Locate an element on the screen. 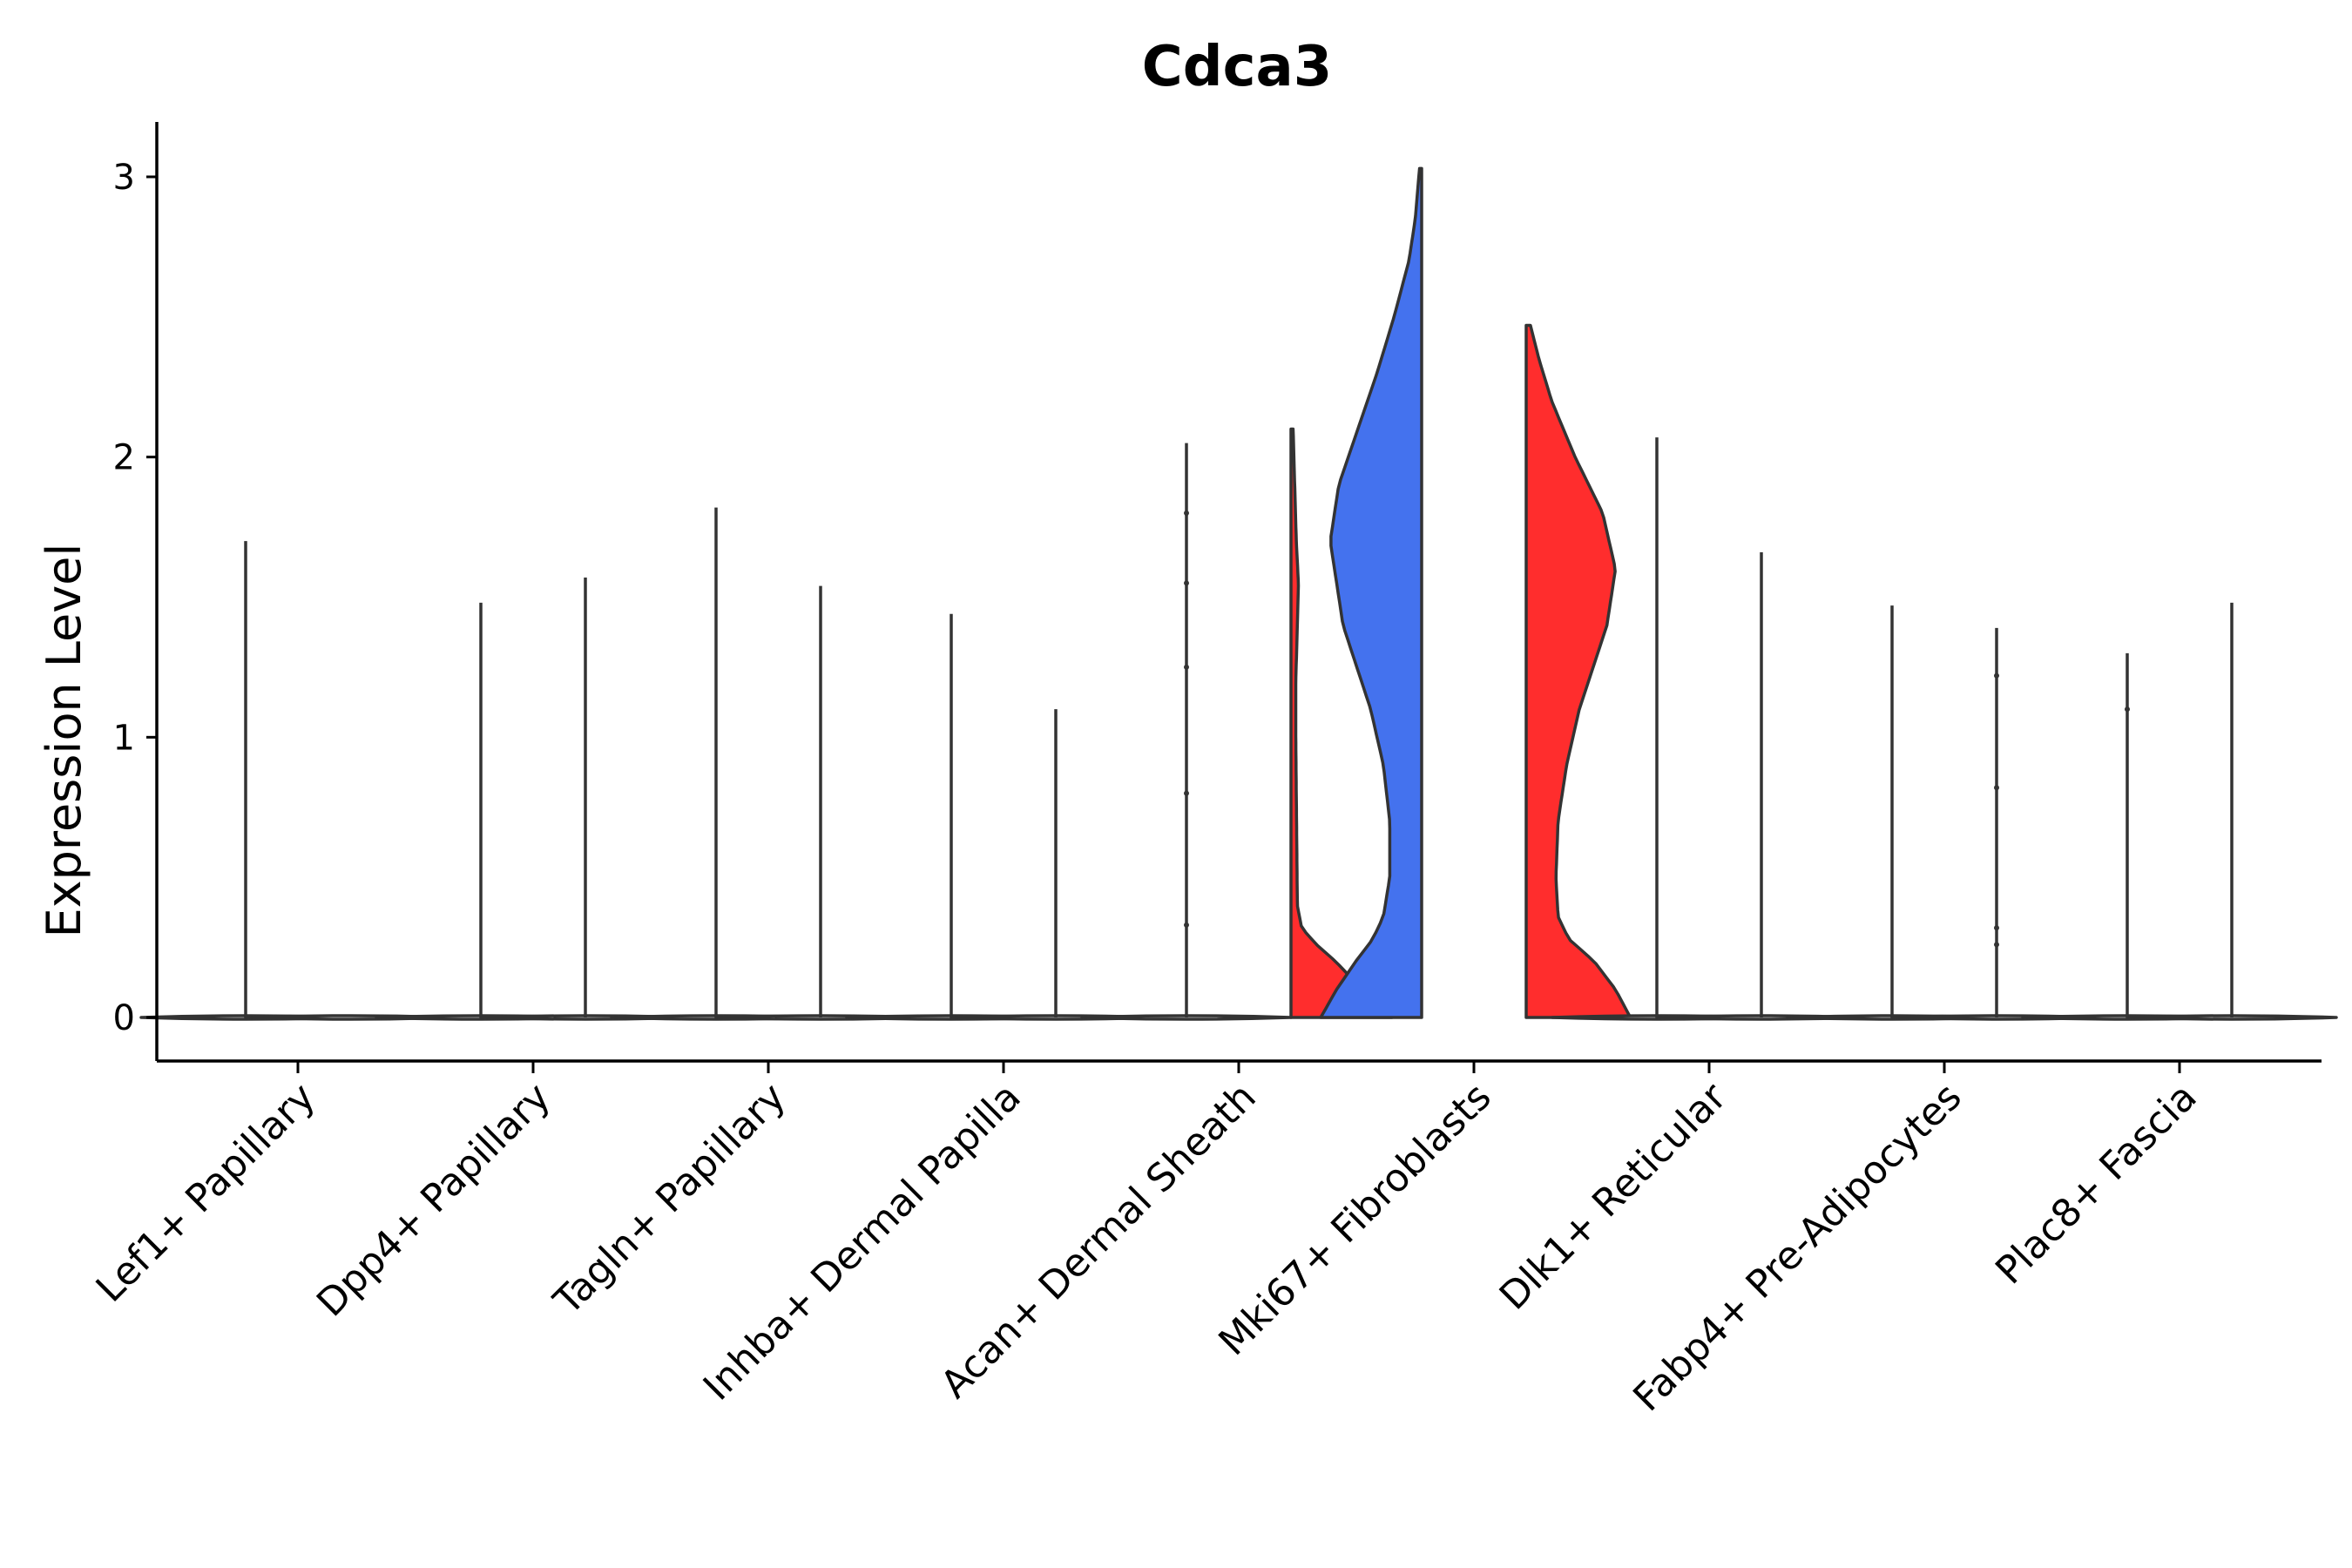 Image resolution: width=2352 pixels, height=1568 pixels. x-tick-label: Plac8+ Fascia is located at coordinates (2096, 1184).